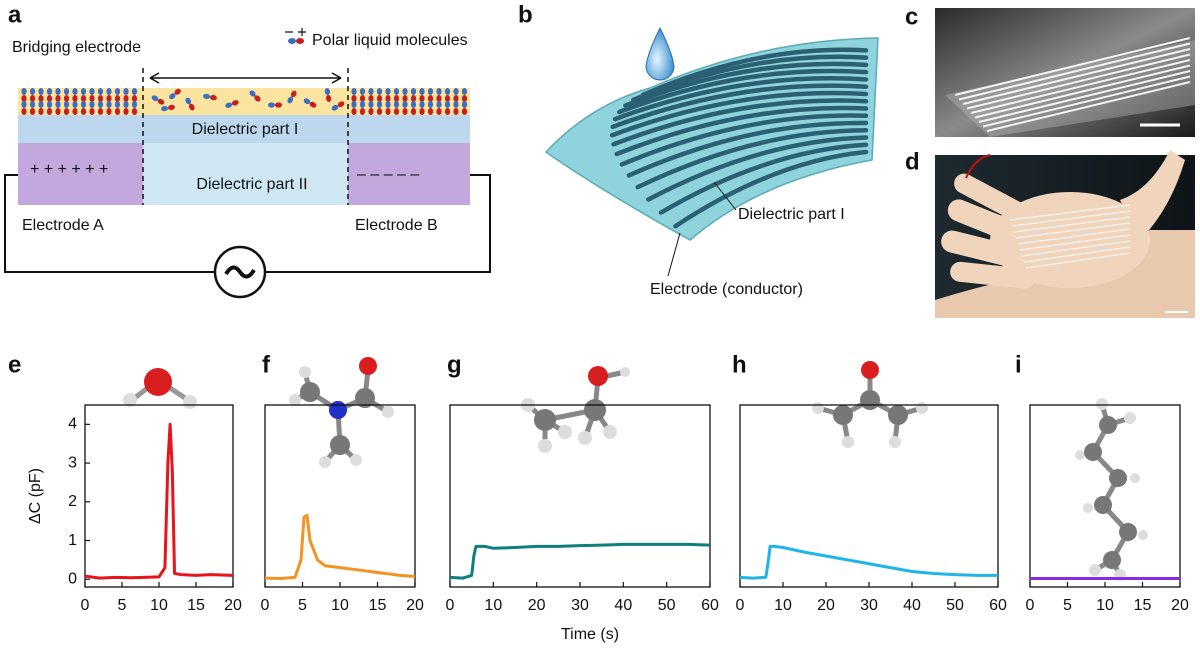 The width and height of the screenshot is (1200, 651). What do you see at coordinates (791, 214) in the screenshot?
I see `label: Dielectric part I` at bounding box center [791, 214].